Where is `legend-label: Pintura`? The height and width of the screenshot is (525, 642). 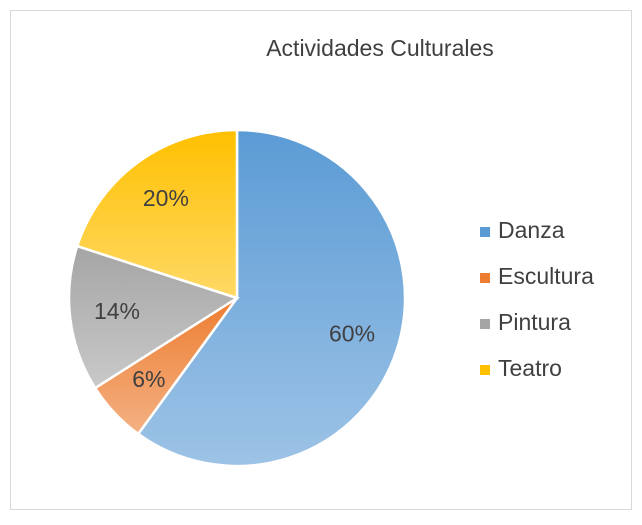
legend-label: Pintura is located at coordinates (534, 322).